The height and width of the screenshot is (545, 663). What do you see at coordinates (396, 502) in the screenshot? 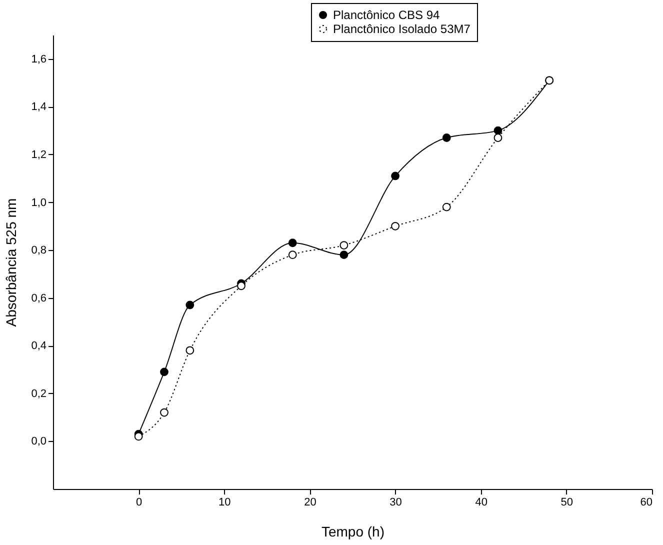
I see `x-tick-label: 30` at bounding box center [396, 502].